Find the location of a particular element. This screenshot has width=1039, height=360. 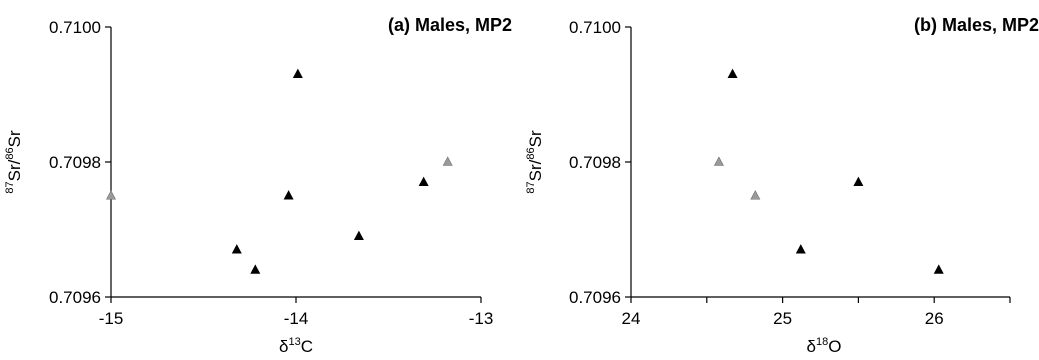

x-ticks: 24 25 26 is located at coordinates (816, 312).